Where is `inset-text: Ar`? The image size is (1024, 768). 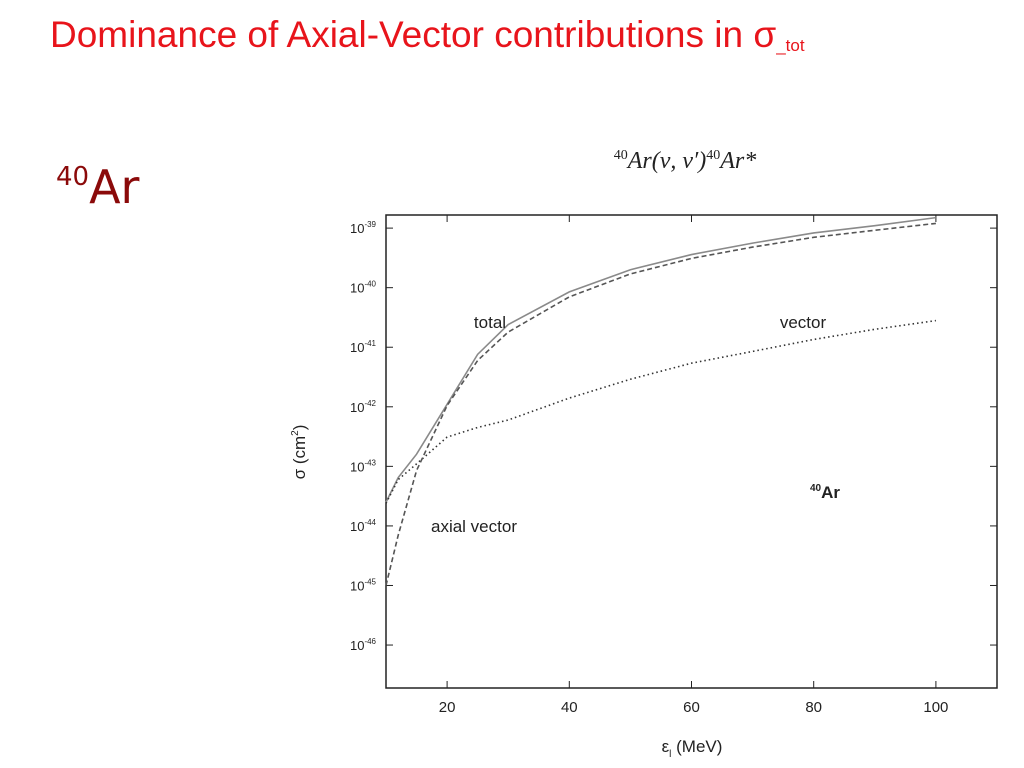 inset-text: Ar is located at coordinates (830, 492).